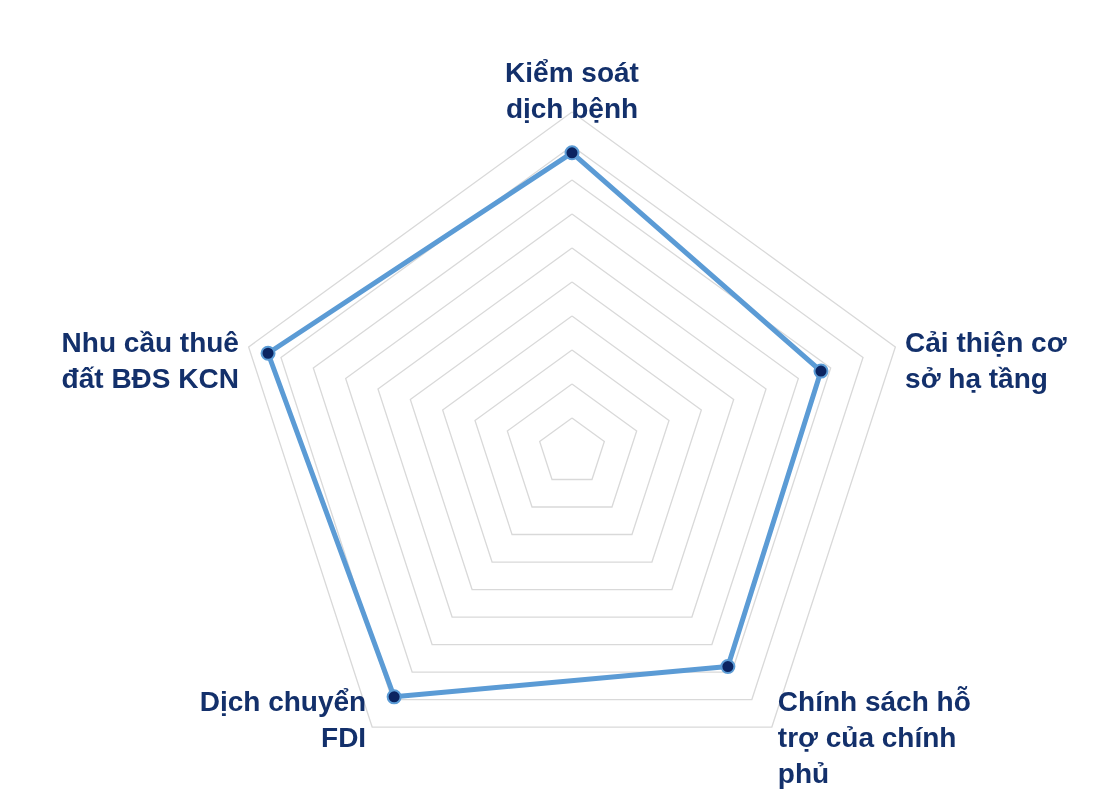 The height and width of the screenshot is (801, 1094). Describe the element at coordinates (874, 737) in the screenshot. I see `spoke-label: Chính sách hỗ trợ của chính phủ` at that location.